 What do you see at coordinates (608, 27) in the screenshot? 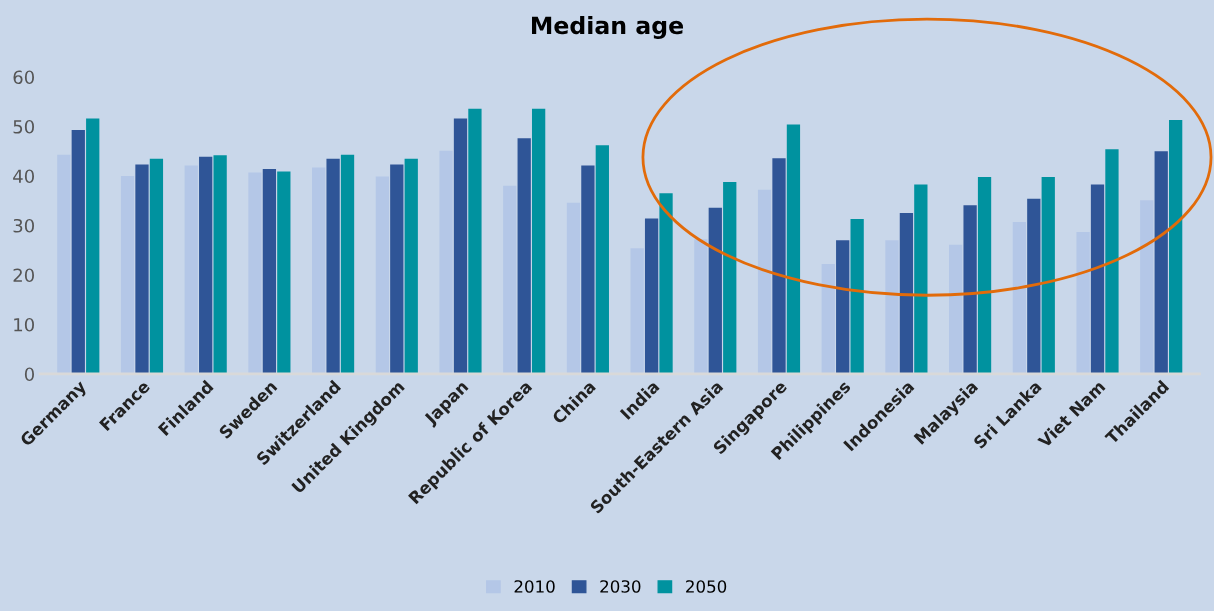
I see `chart-title: Median age` at bounding box center [608, 27].